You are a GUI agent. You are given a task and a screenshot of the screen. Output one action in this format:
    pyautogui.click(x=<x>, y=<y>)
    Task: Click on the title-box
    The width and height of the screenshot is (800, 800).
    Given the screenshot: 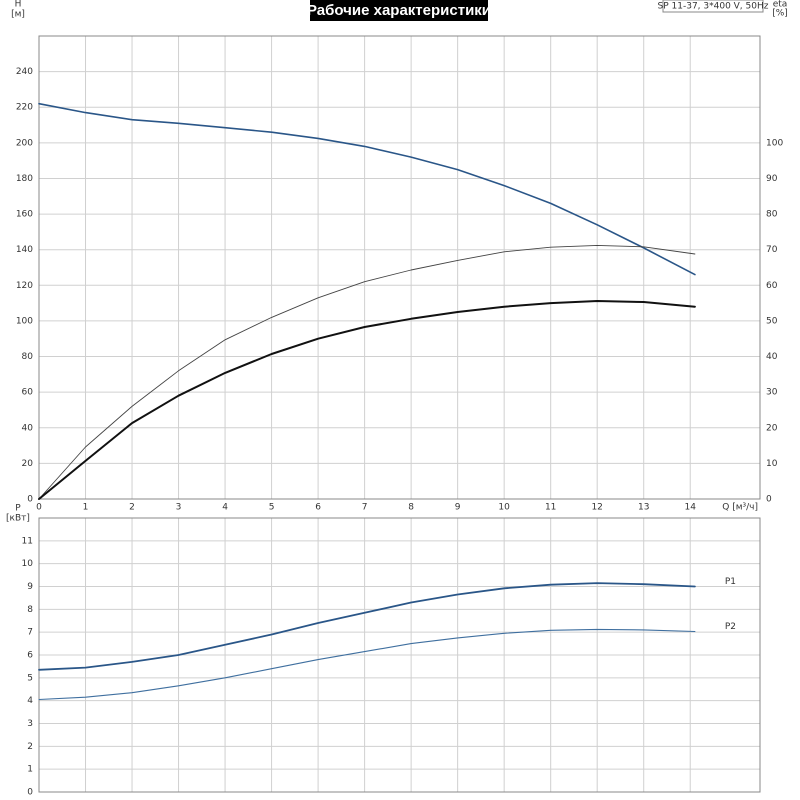 What is the action you would take?
    pyautogui.click(x=399, y=10)
    